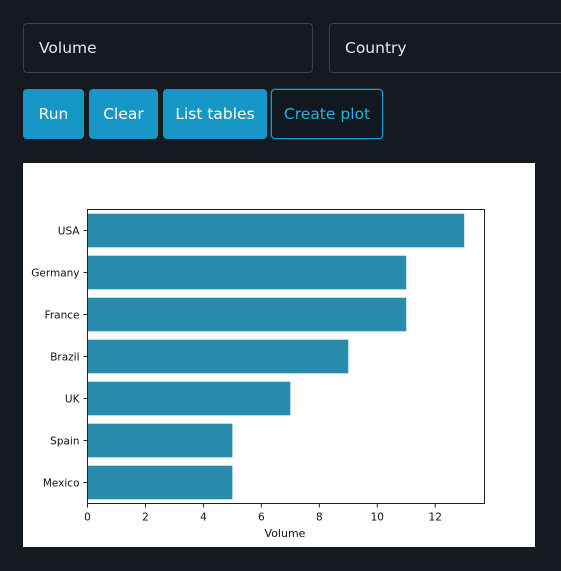 The height and width of the screenshot is (571, 561). I want to click on y-column-input: Country, so click(445, 48).